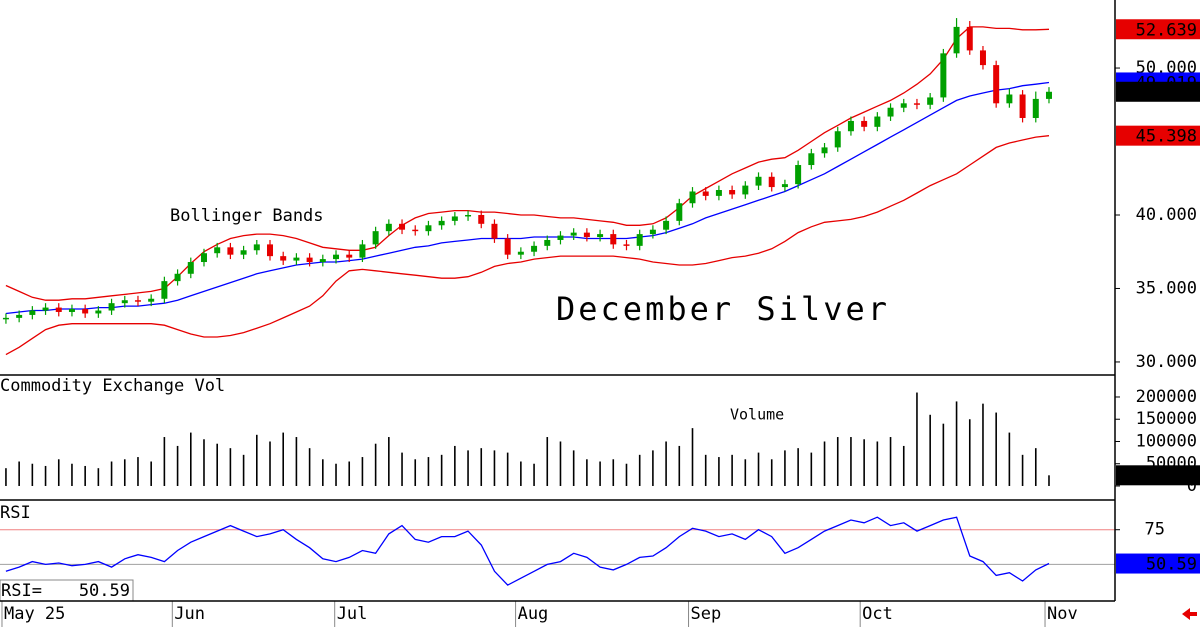 This screenshot has width=1200, height=627. I want to click on y-tick-label: 35.000, so click(1166, 288).